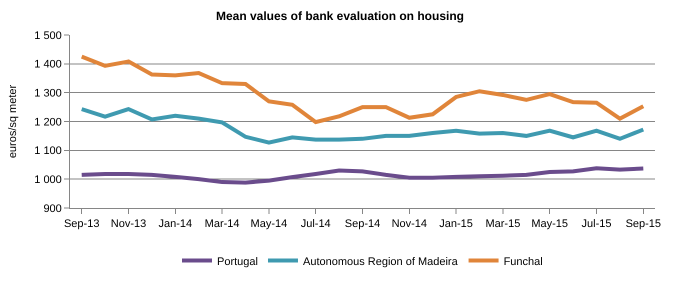 The width and height of the screenshot is (680, 287). Describe the element at coordinates (502, 224) in the screenshot. I see `x-tick-label: Mar-15` at that location.